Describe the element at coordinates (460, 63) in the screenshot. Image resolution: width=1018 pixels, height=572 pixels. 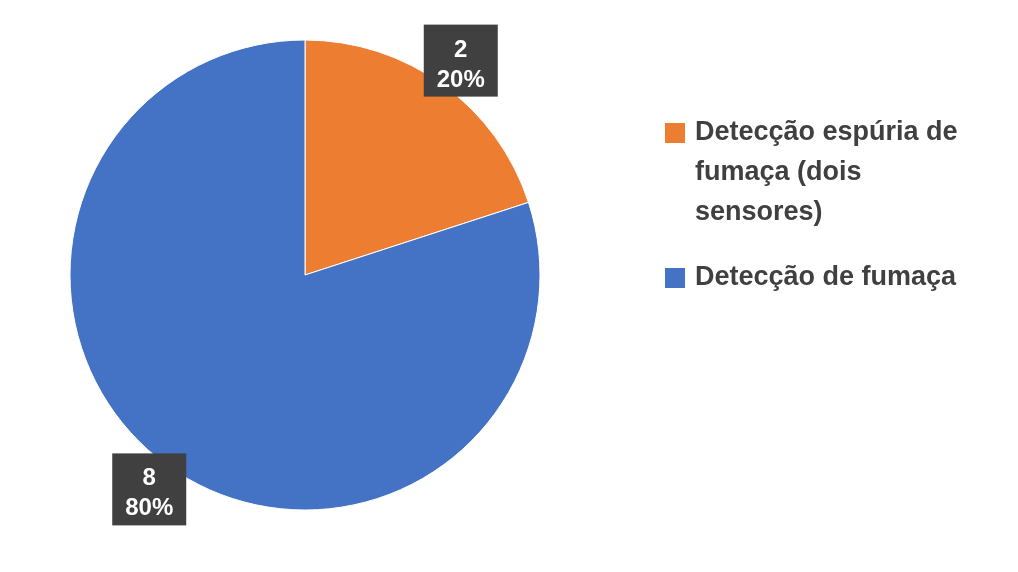
I see `data-label: 2 20%` at that location.